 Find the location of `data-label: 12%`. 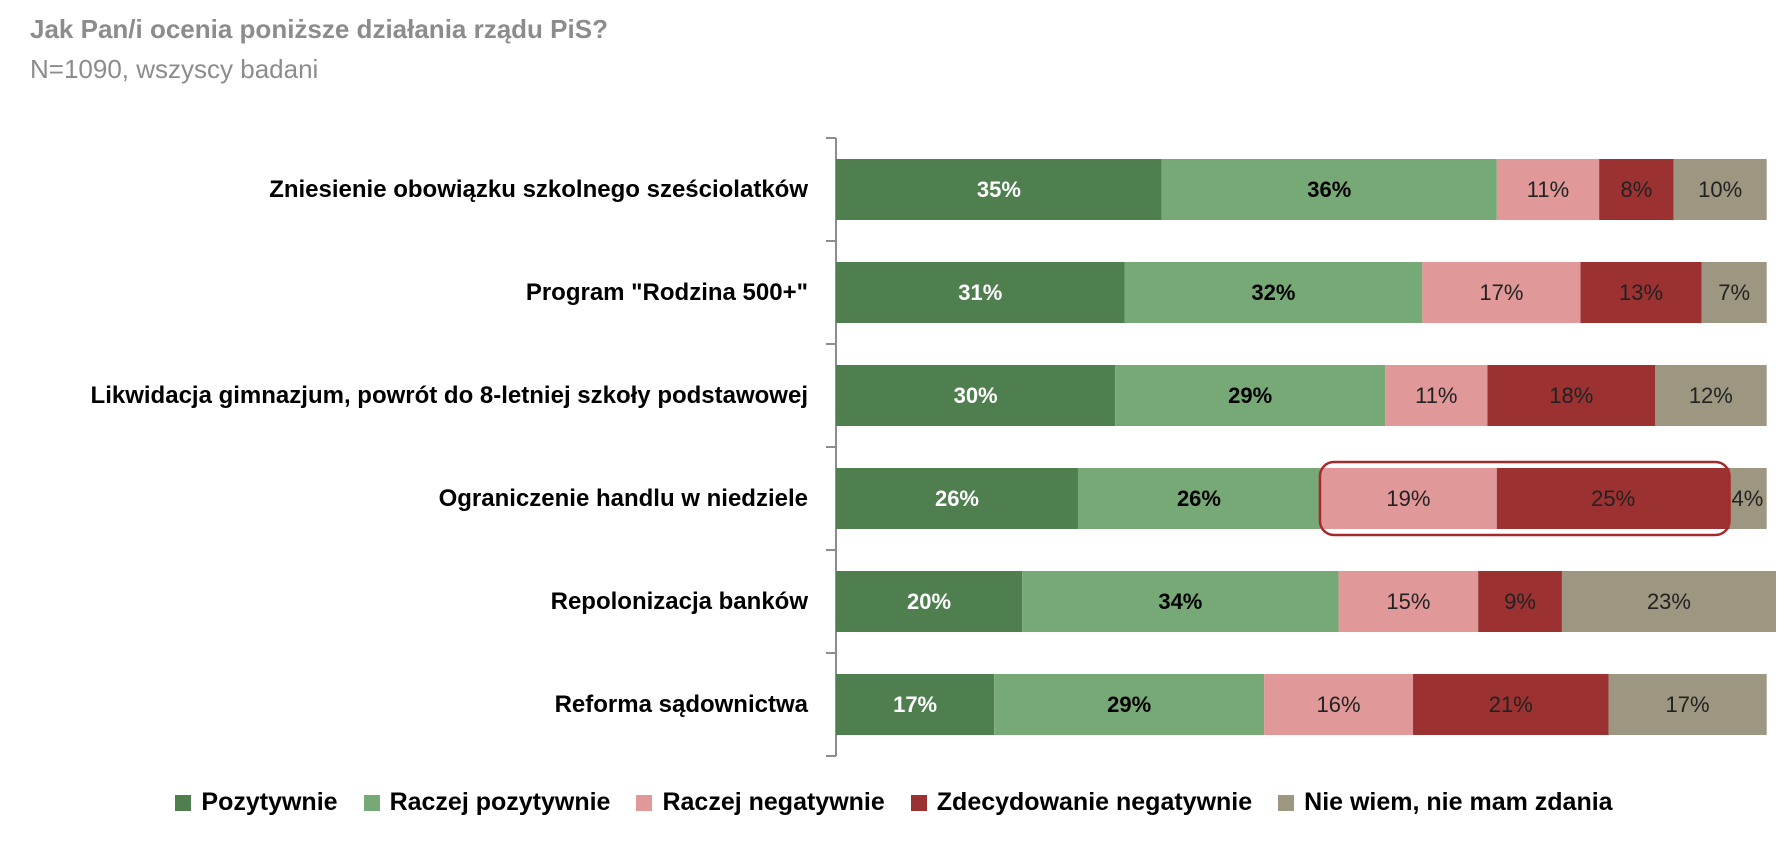

data-label: 12% is located at coordinates (1711, 395).